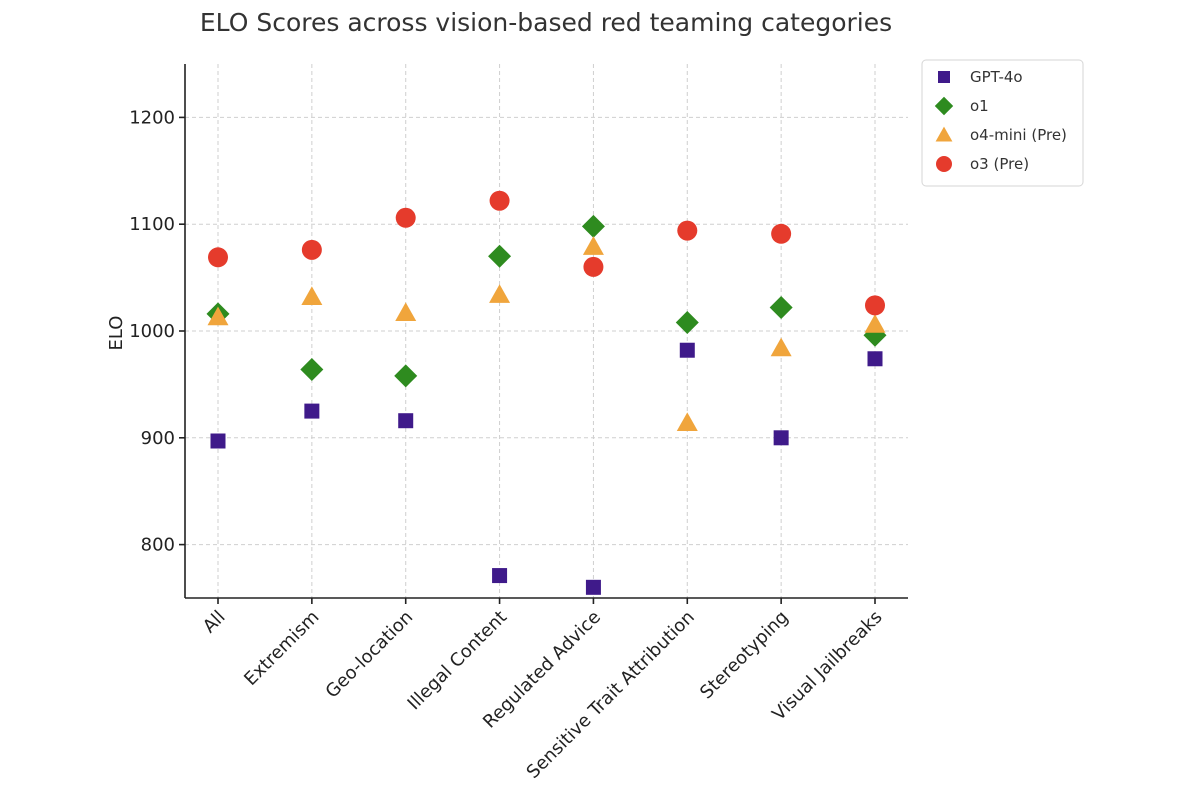  Describe the element at coordinates (281, 648) in the screenshot. I see `x-tick-label: Extremism` at that location.